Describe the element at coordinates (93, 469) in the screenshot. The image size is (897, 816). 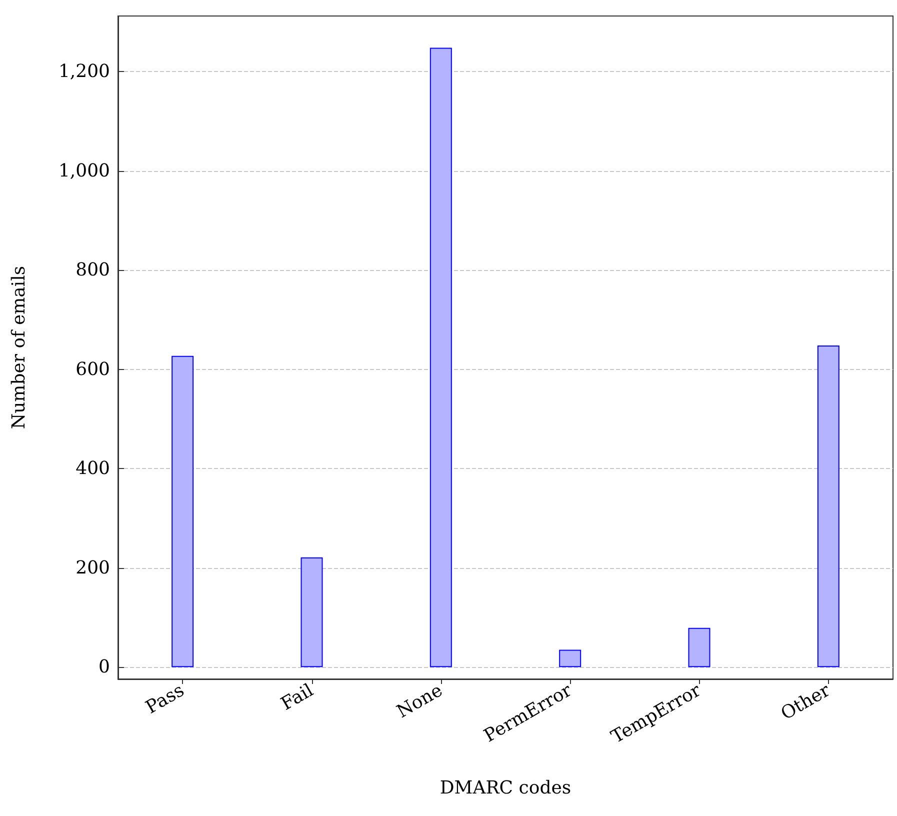
I see `y-tick-label: 400` at that location.